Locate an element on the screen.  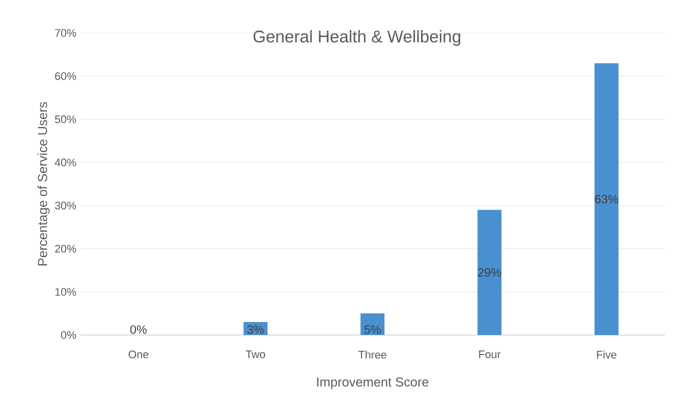
data-label: 3% is located at coordinates (255, 329).